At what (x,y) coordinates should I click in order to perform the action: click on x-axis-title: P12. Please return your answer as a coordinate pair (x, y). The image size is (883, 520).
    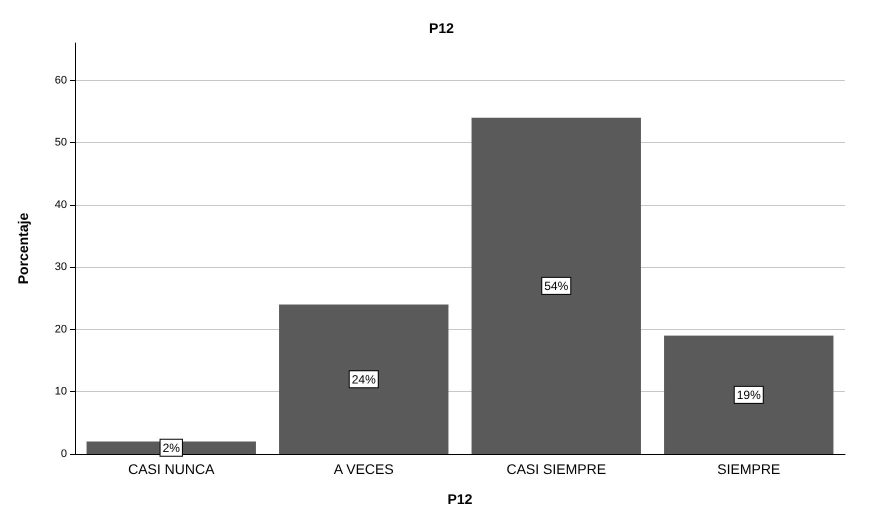
    Looking at the image, I should click on (460, 499).